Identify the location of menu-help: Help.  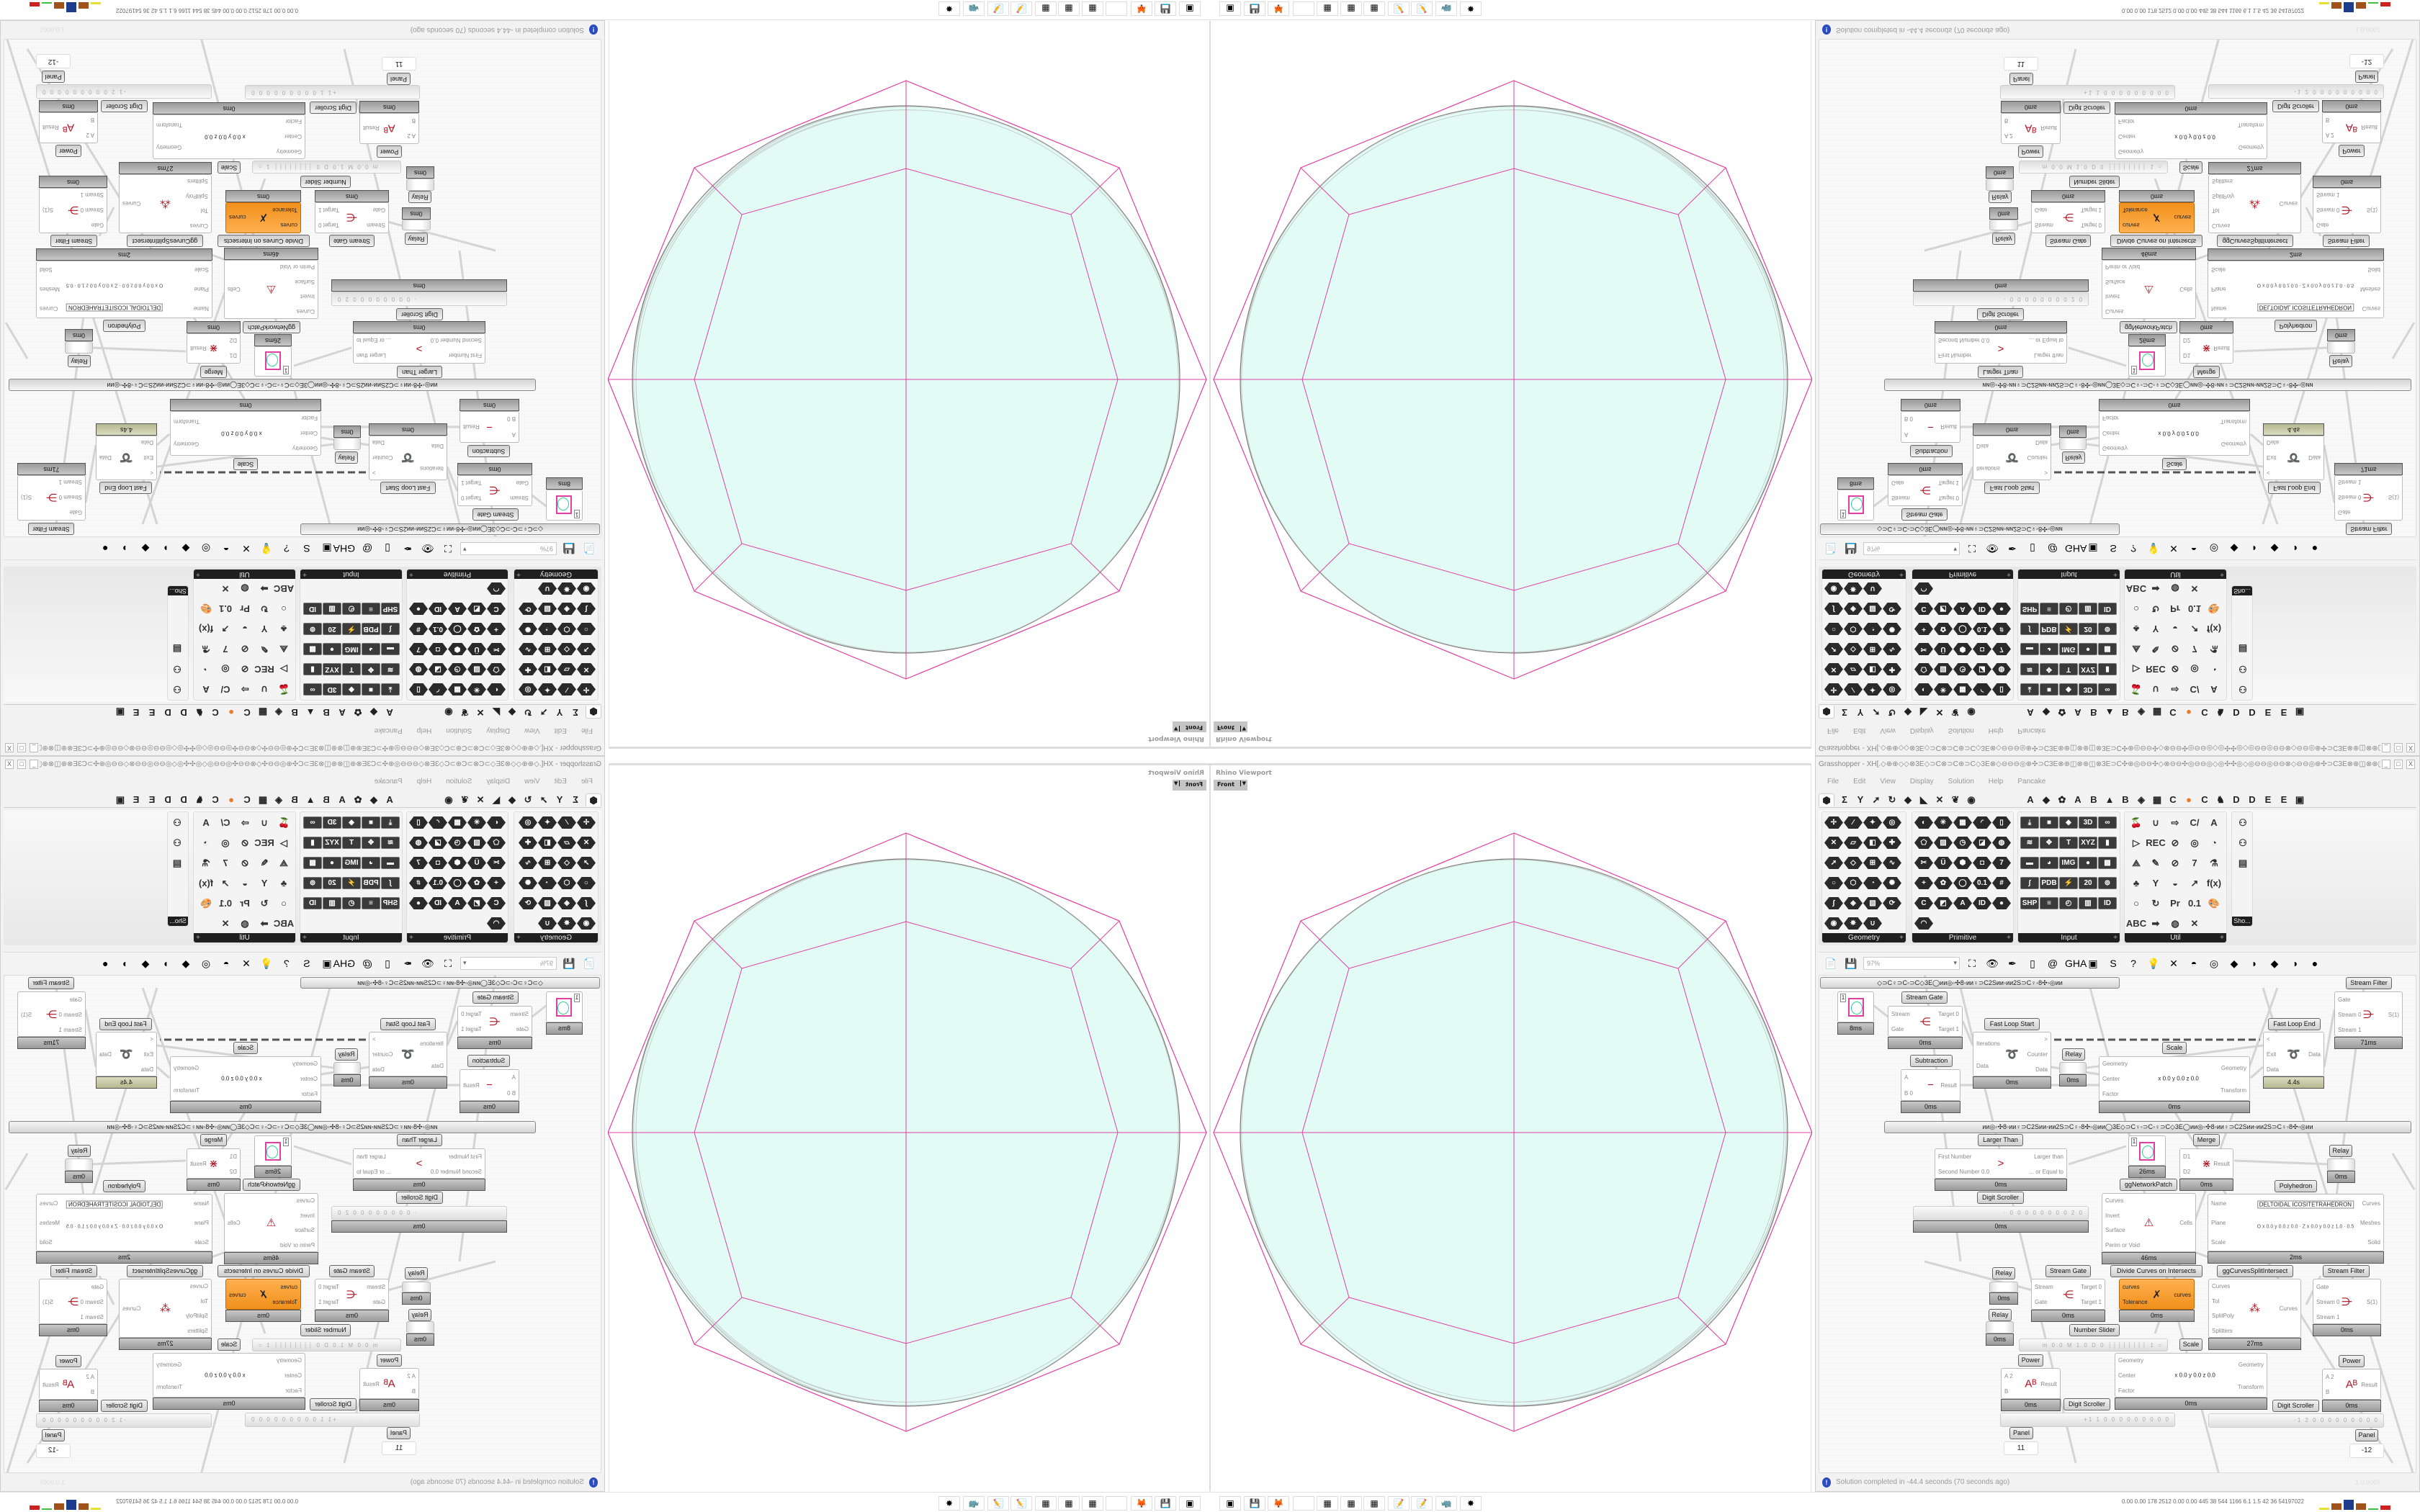
(424, 782).